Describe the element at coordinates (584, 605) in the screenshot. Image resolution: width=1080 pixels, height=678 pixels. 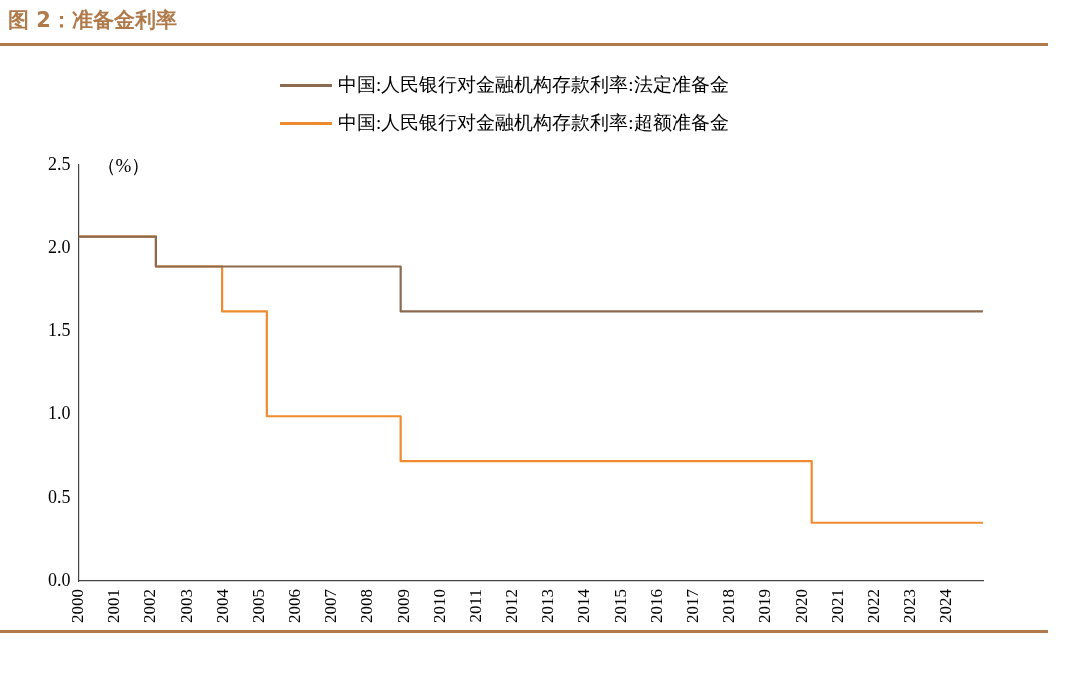
I see `x-tick-label: 2014` at that location.